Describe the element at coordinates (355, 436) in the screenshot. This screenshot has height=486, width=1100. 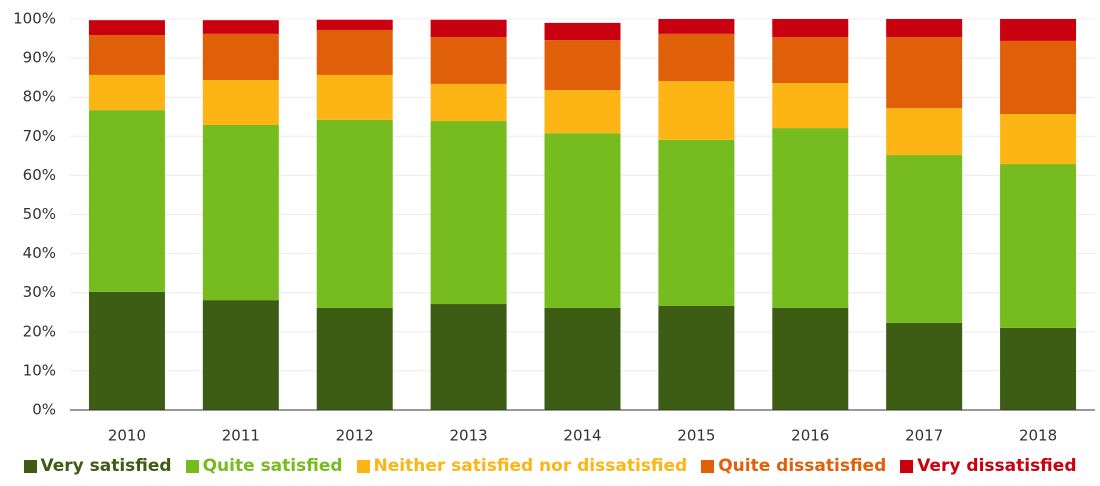
I see `x-tick-label: 2012` at that location.